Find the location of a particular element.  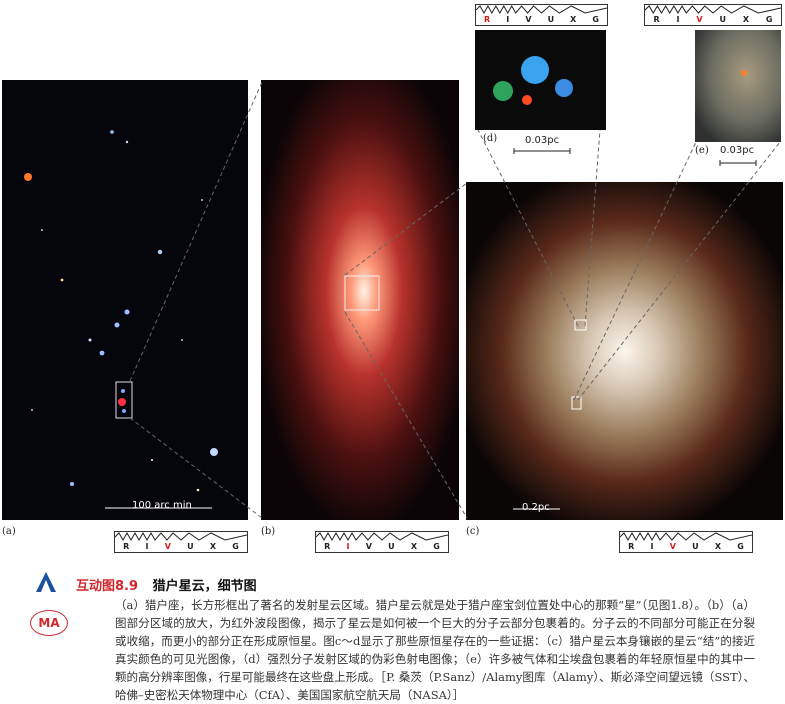

figure-title: 互动图8.9 猎户星云，细节图 is located at coordinates (166, 584).